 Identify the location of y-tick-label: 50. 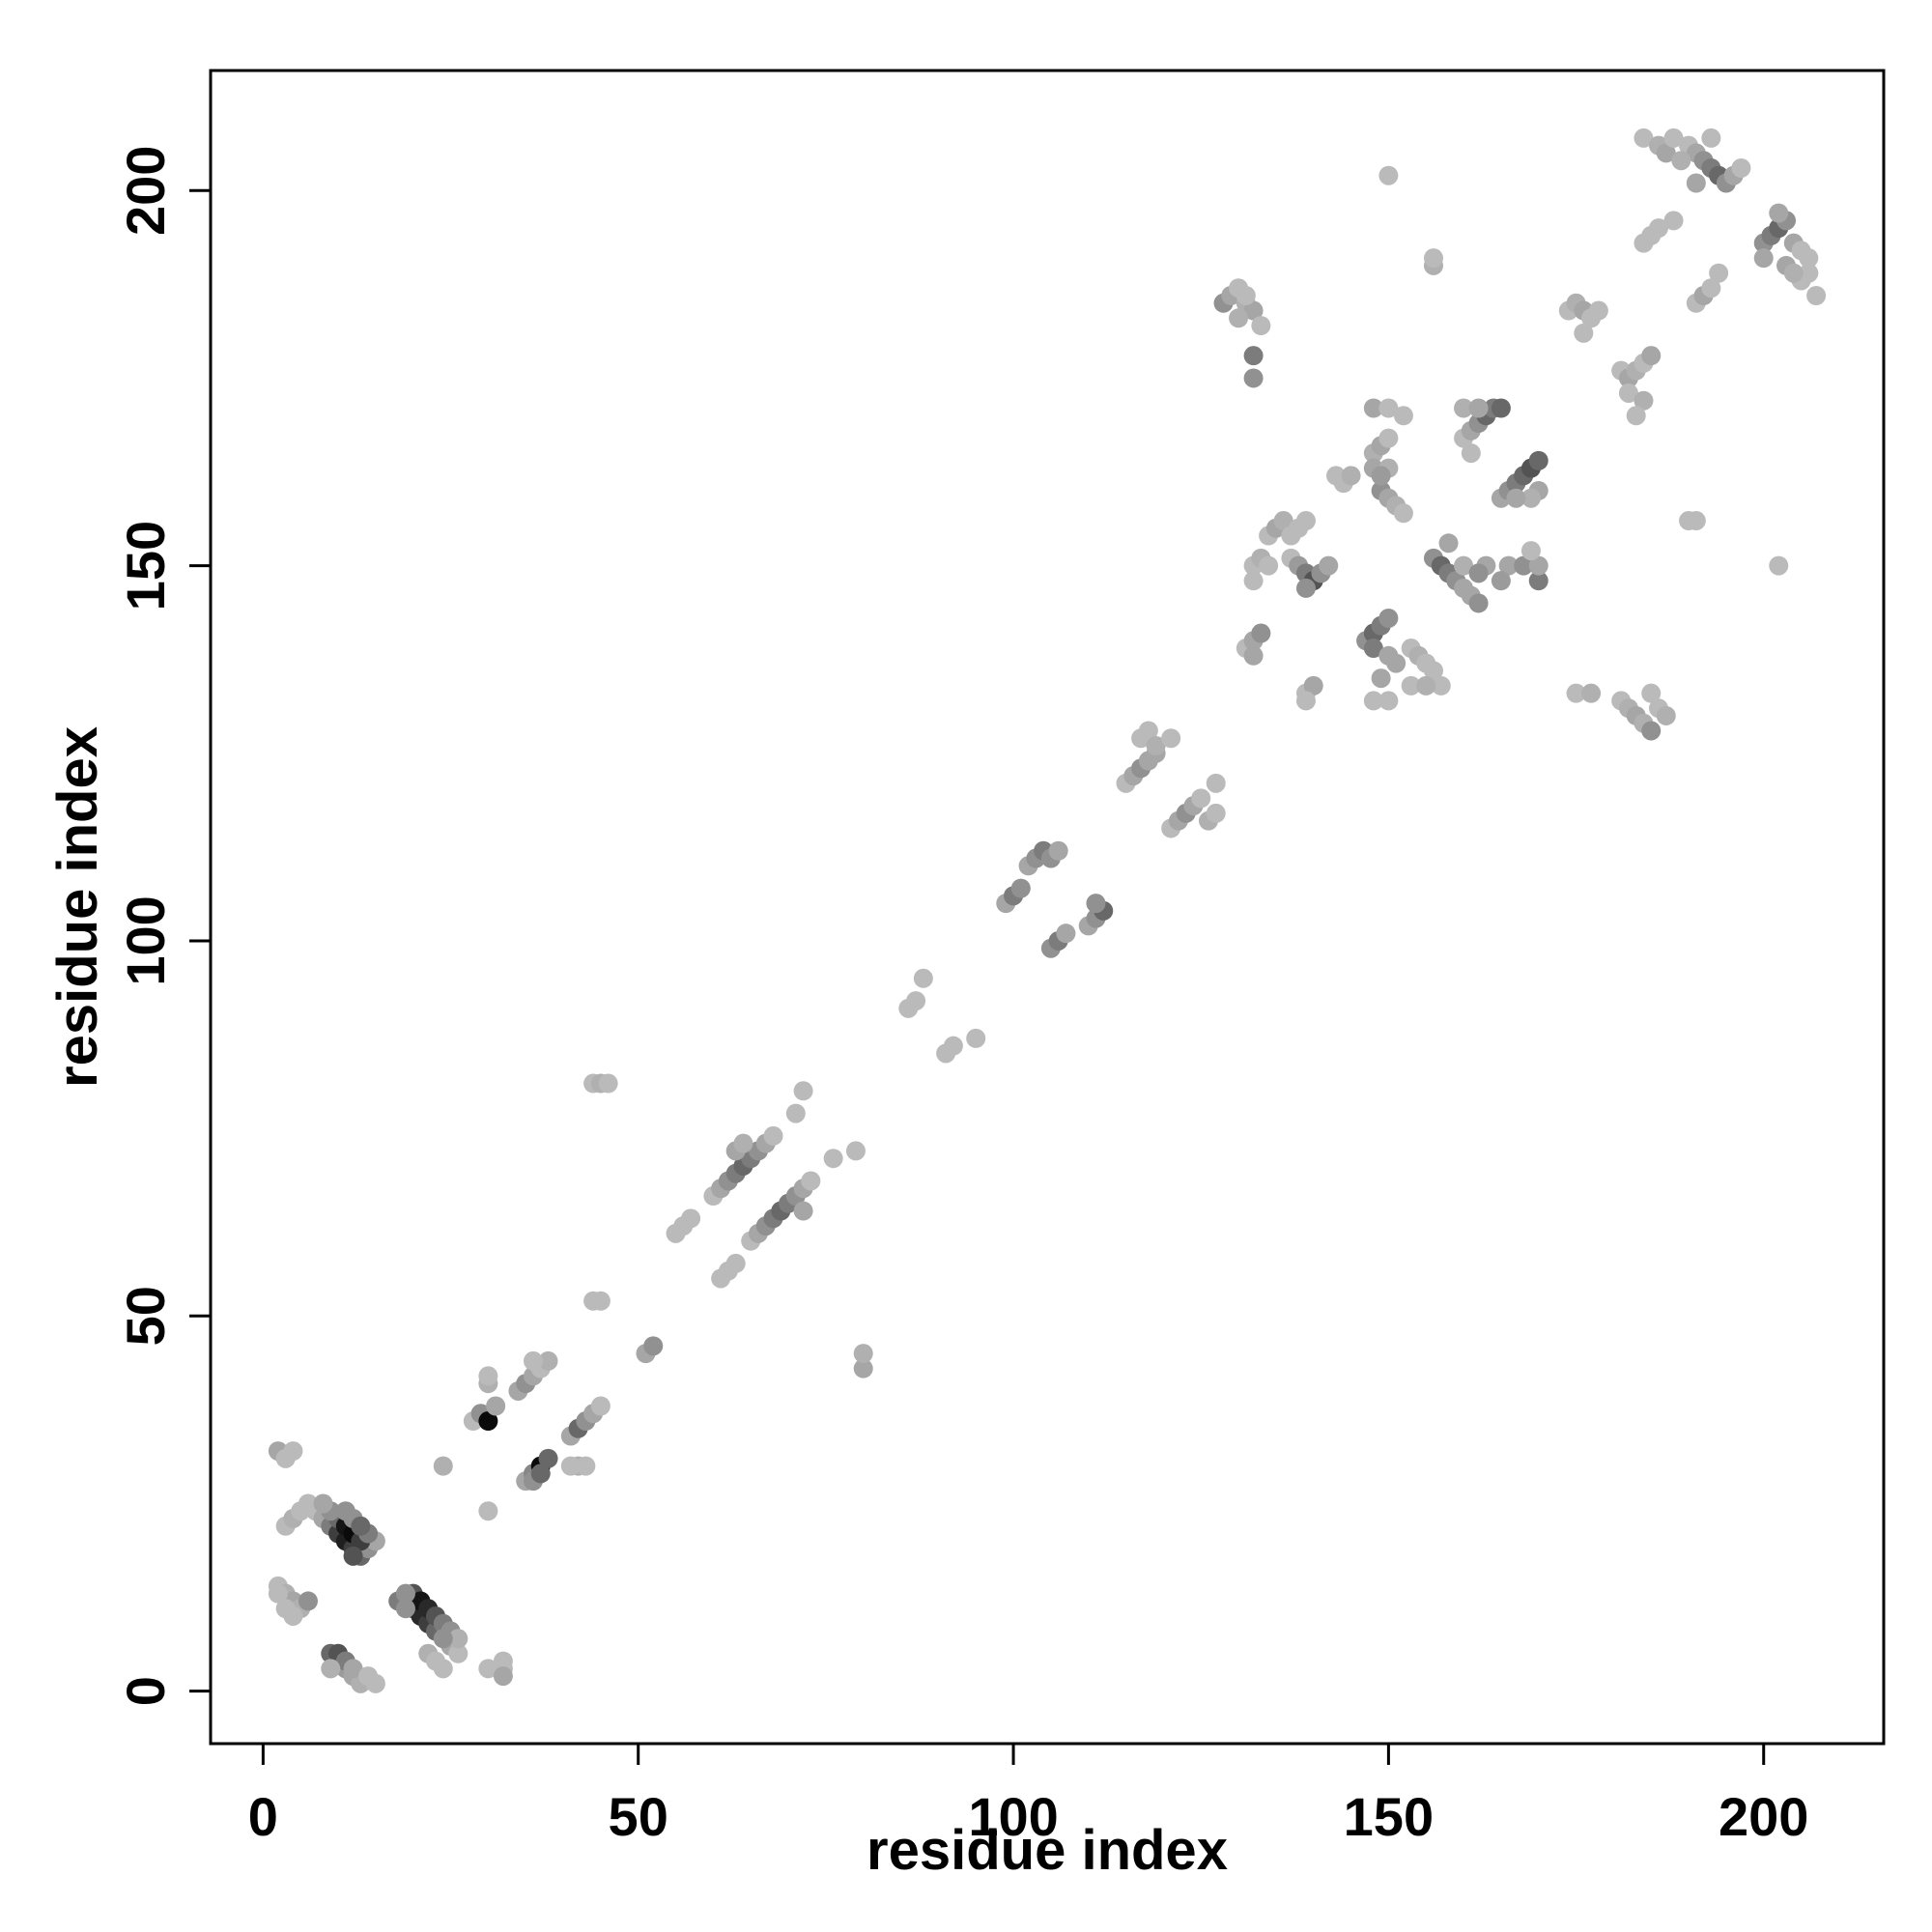
(145, 1316).